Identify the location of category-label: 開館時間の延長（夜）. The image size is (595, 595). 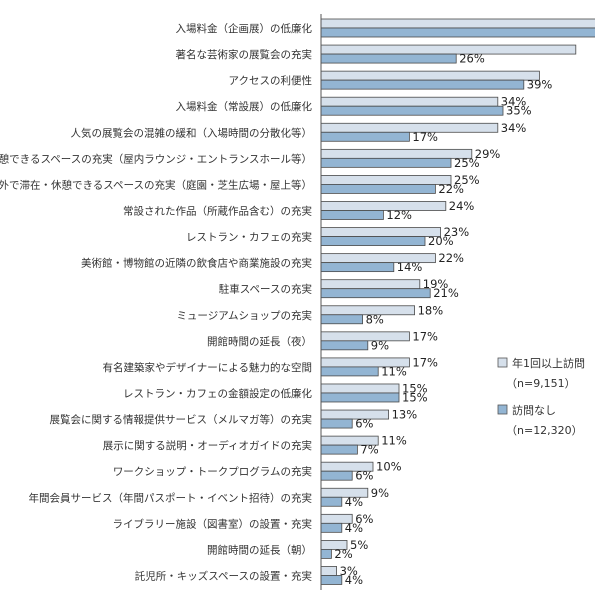
(259, 341).